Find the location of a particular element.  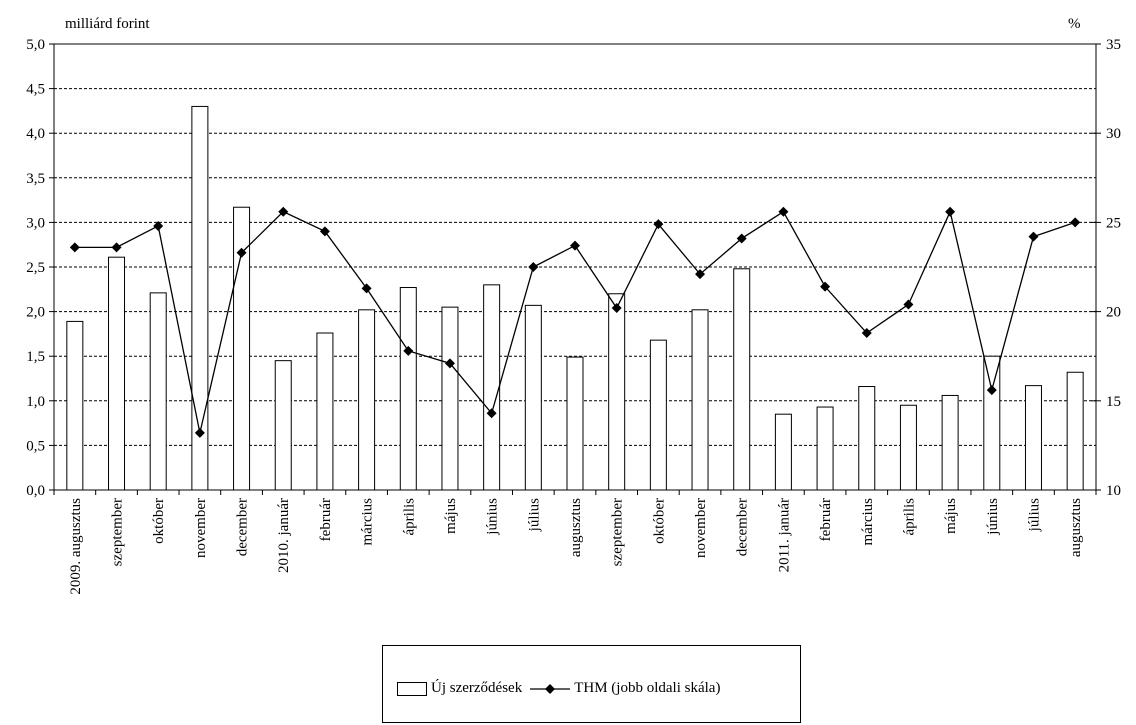

left-tick-label: 5,0 is located at coordinates (35, 45).